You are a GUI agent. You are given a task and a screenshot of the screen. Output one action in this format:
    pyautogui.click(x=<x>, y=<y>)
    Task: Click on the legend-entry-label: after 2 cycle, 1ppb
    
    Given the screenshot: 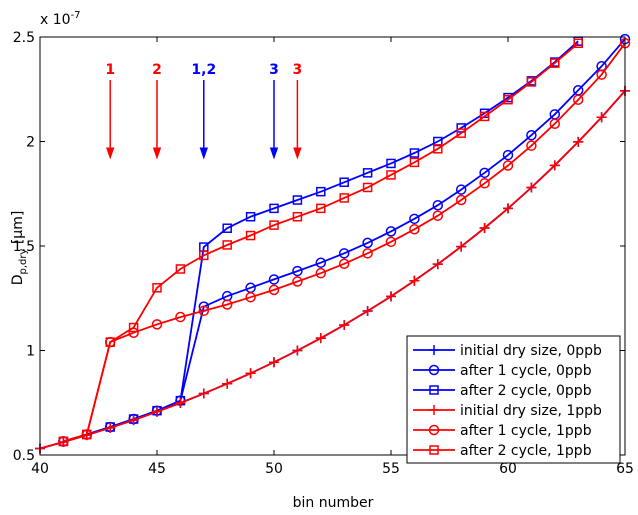 What is the action you would take?
    pyautogui.click(x=526, y=451)
    